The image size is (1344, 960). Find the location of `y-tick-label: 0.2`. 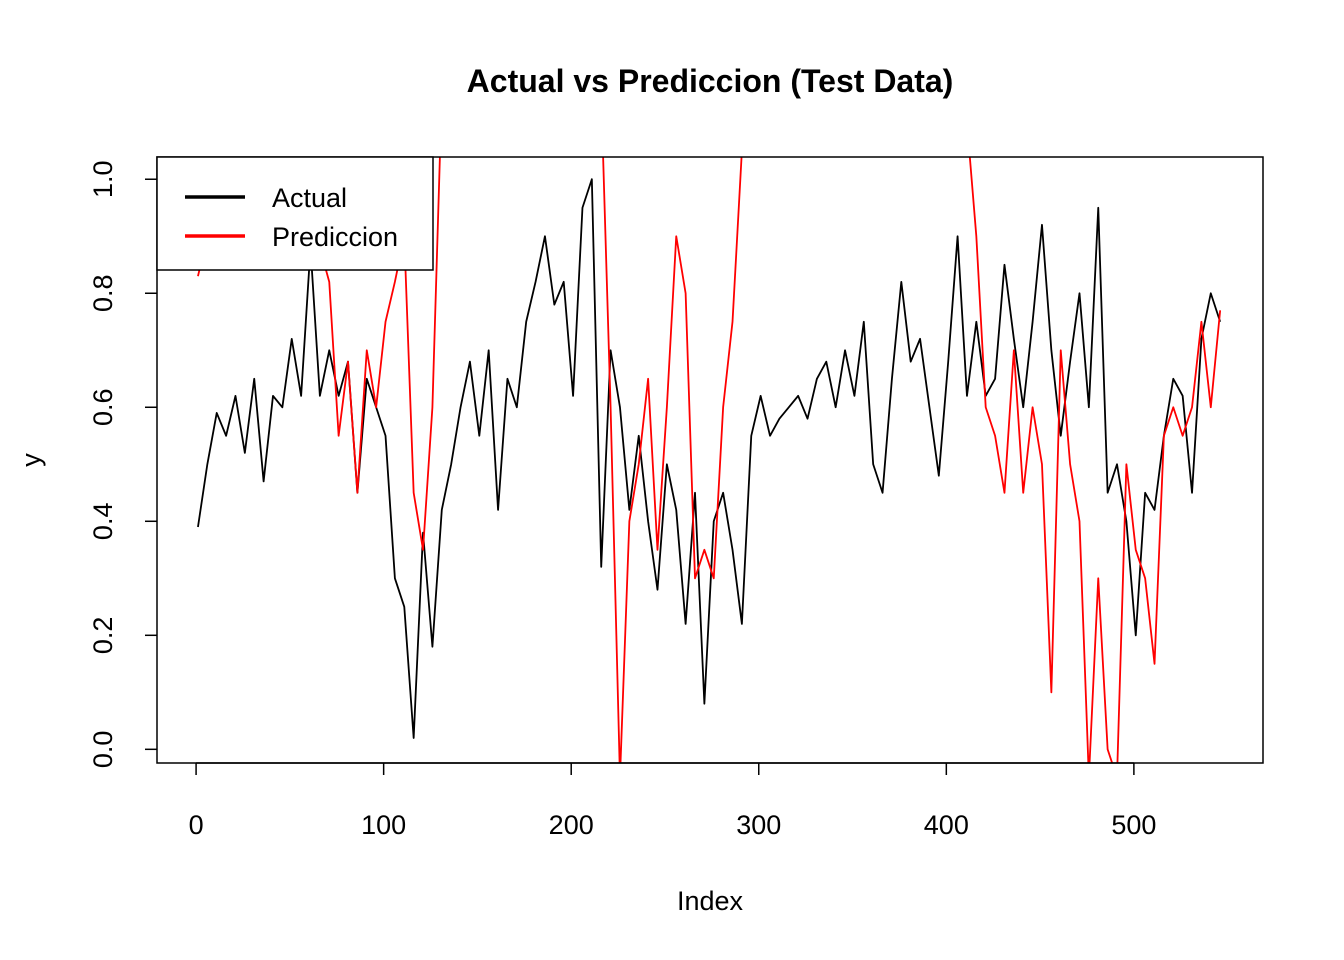

y-tick-label: 0.2 is located at coordinates (103, 636).